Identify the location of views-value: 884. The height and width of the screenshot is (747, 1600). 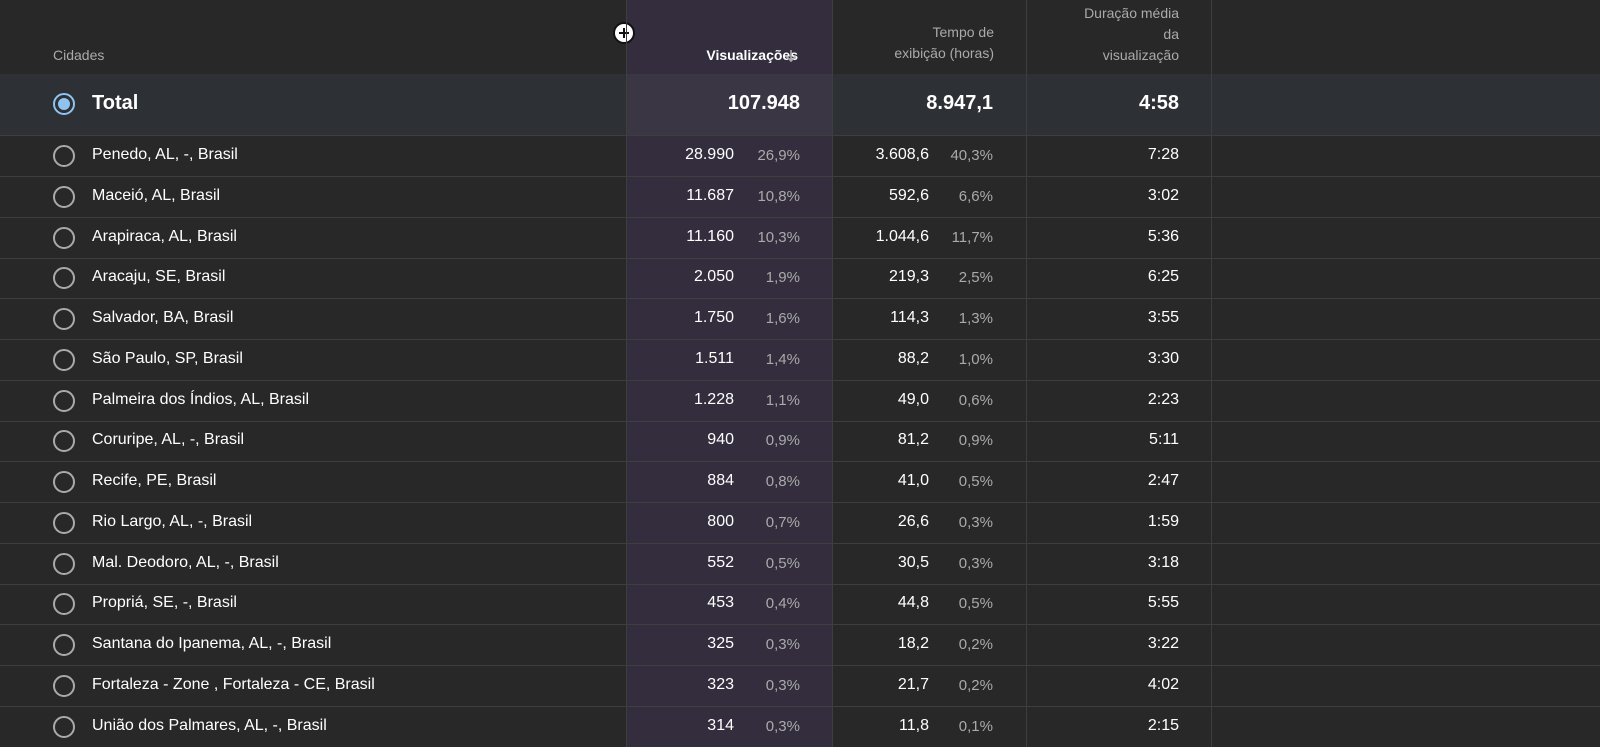
(720, 480).